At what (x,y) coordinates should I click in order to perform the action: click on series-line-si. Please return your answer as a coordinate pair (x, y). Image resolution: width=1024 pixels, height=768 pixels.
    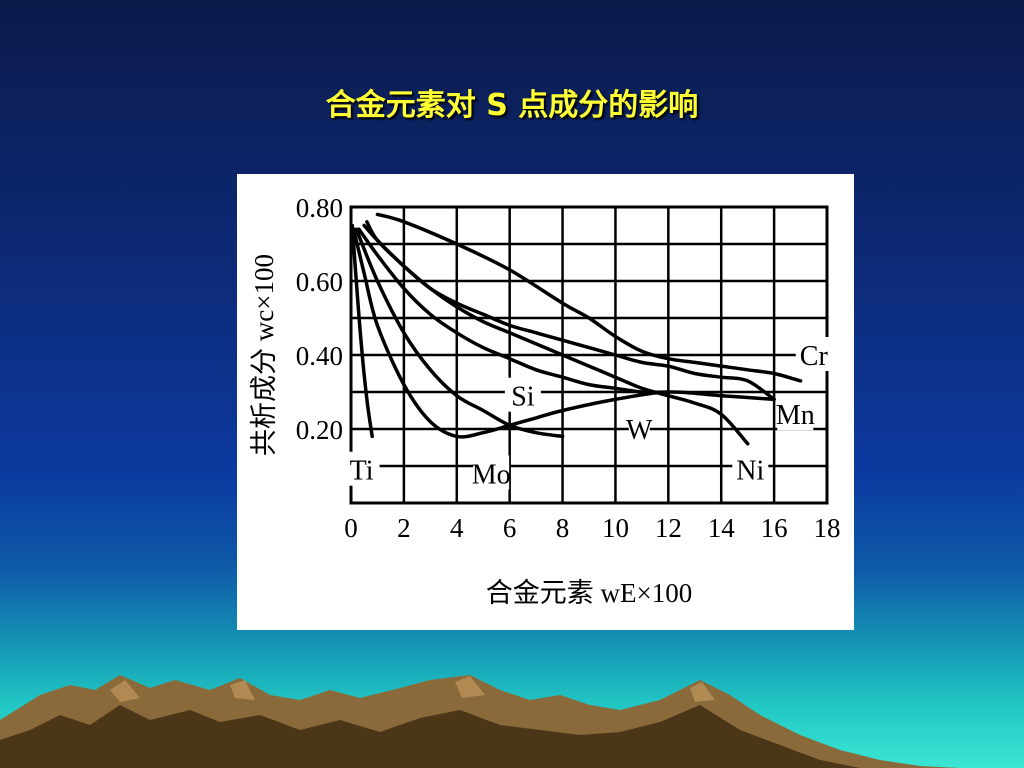
    Looking at the image, I should click on (459, 333).